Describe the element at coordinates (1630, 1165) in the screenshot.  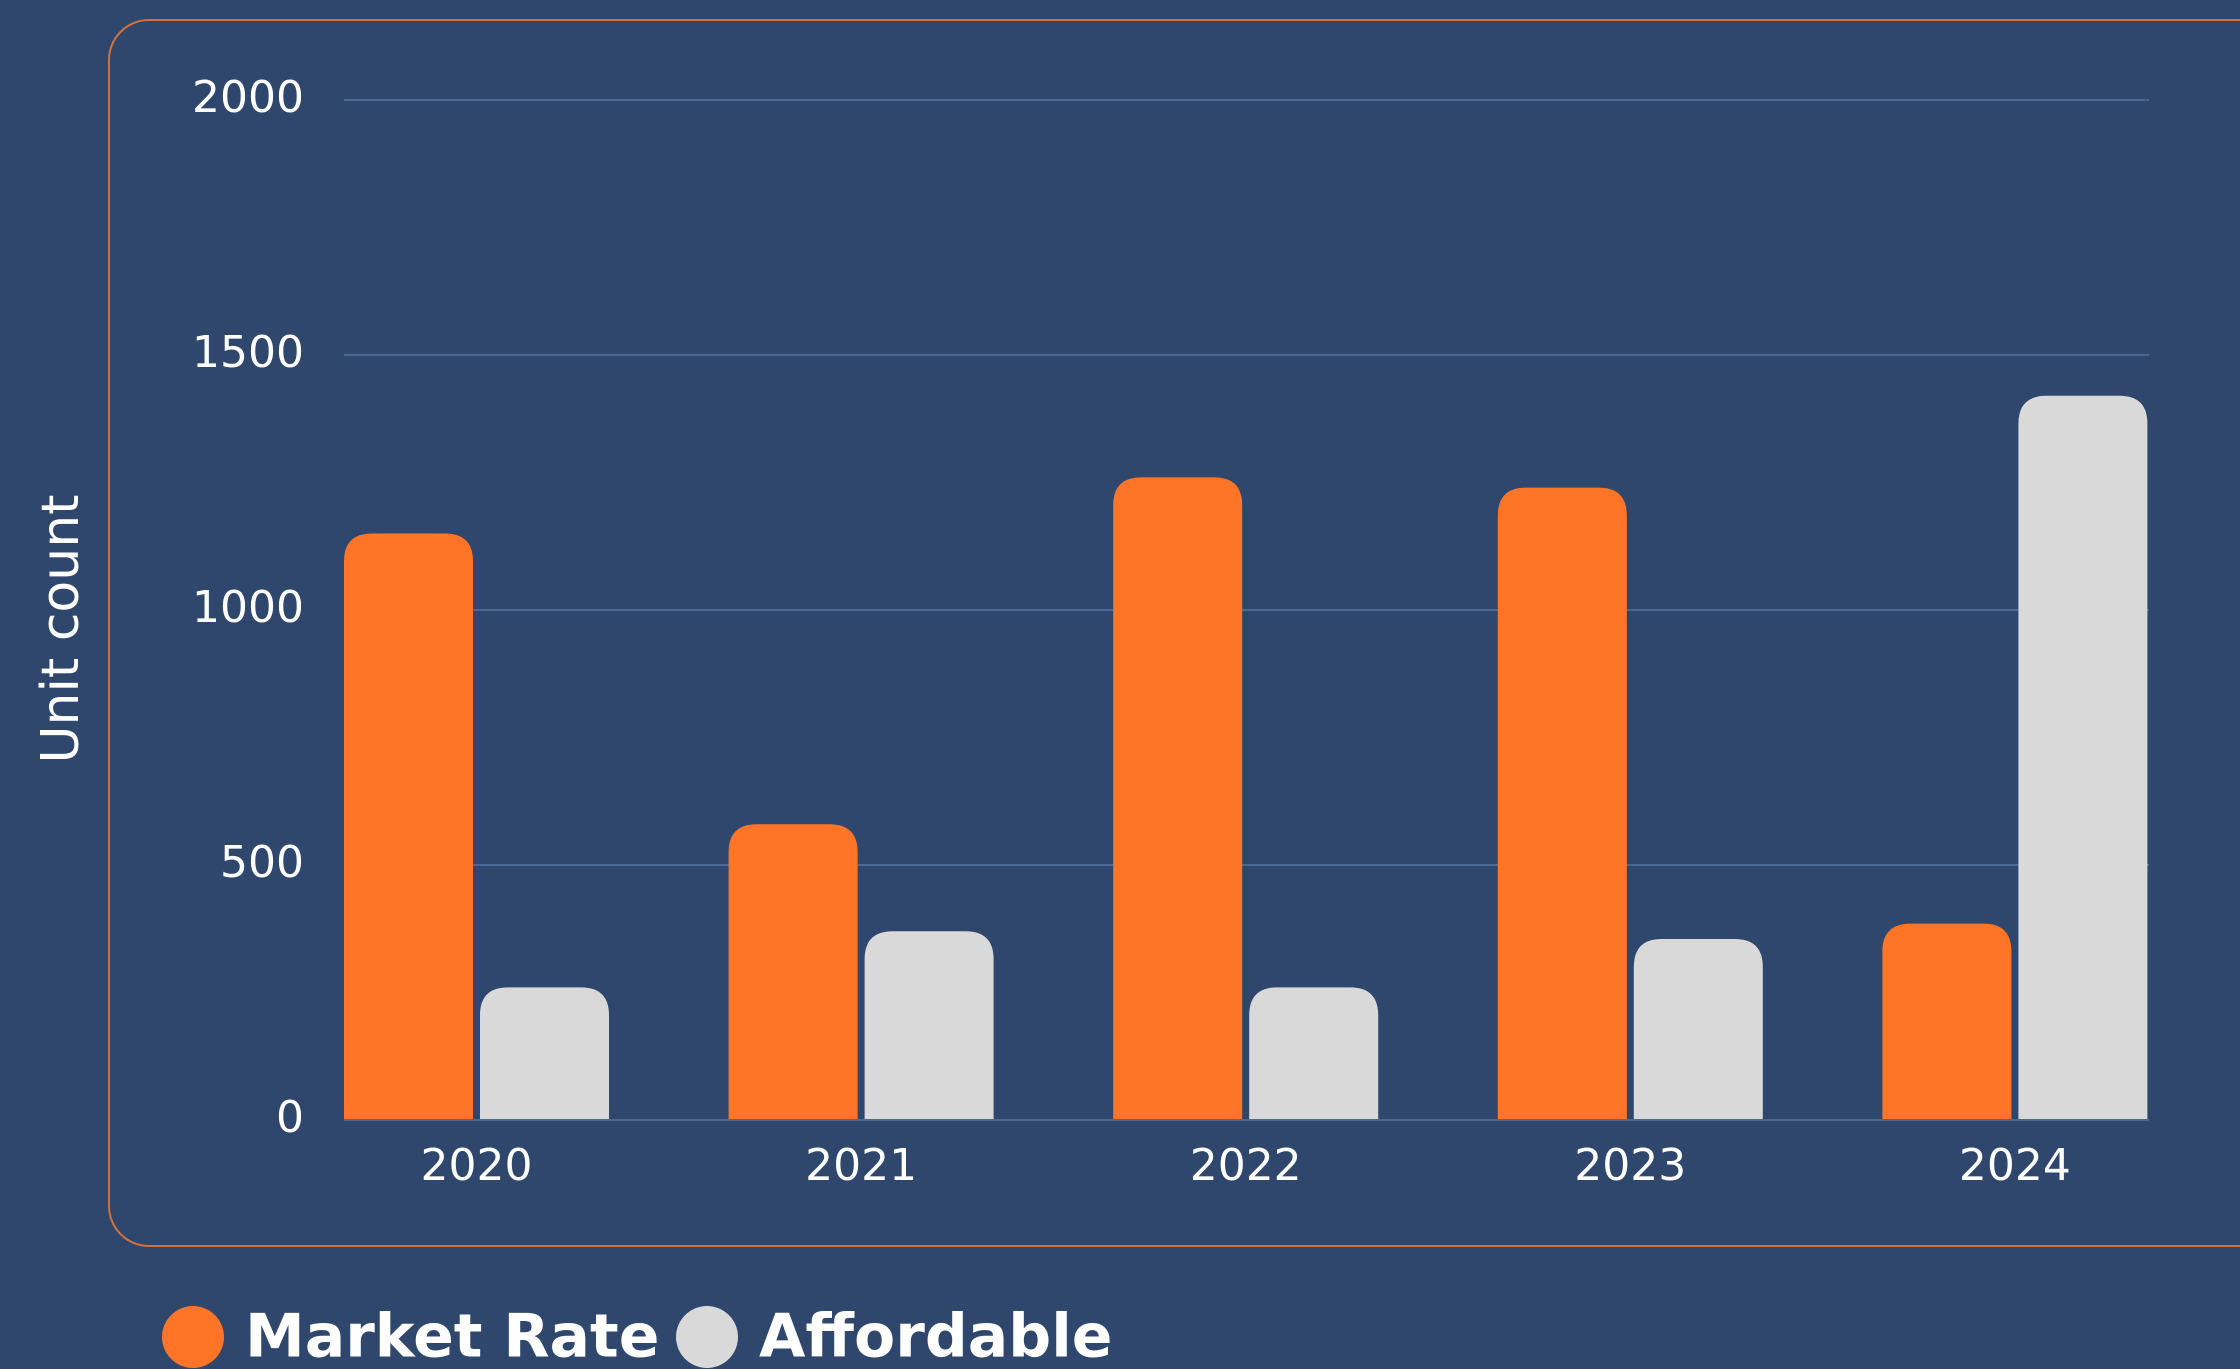
I see `x-tick-label: 2023` at that location.